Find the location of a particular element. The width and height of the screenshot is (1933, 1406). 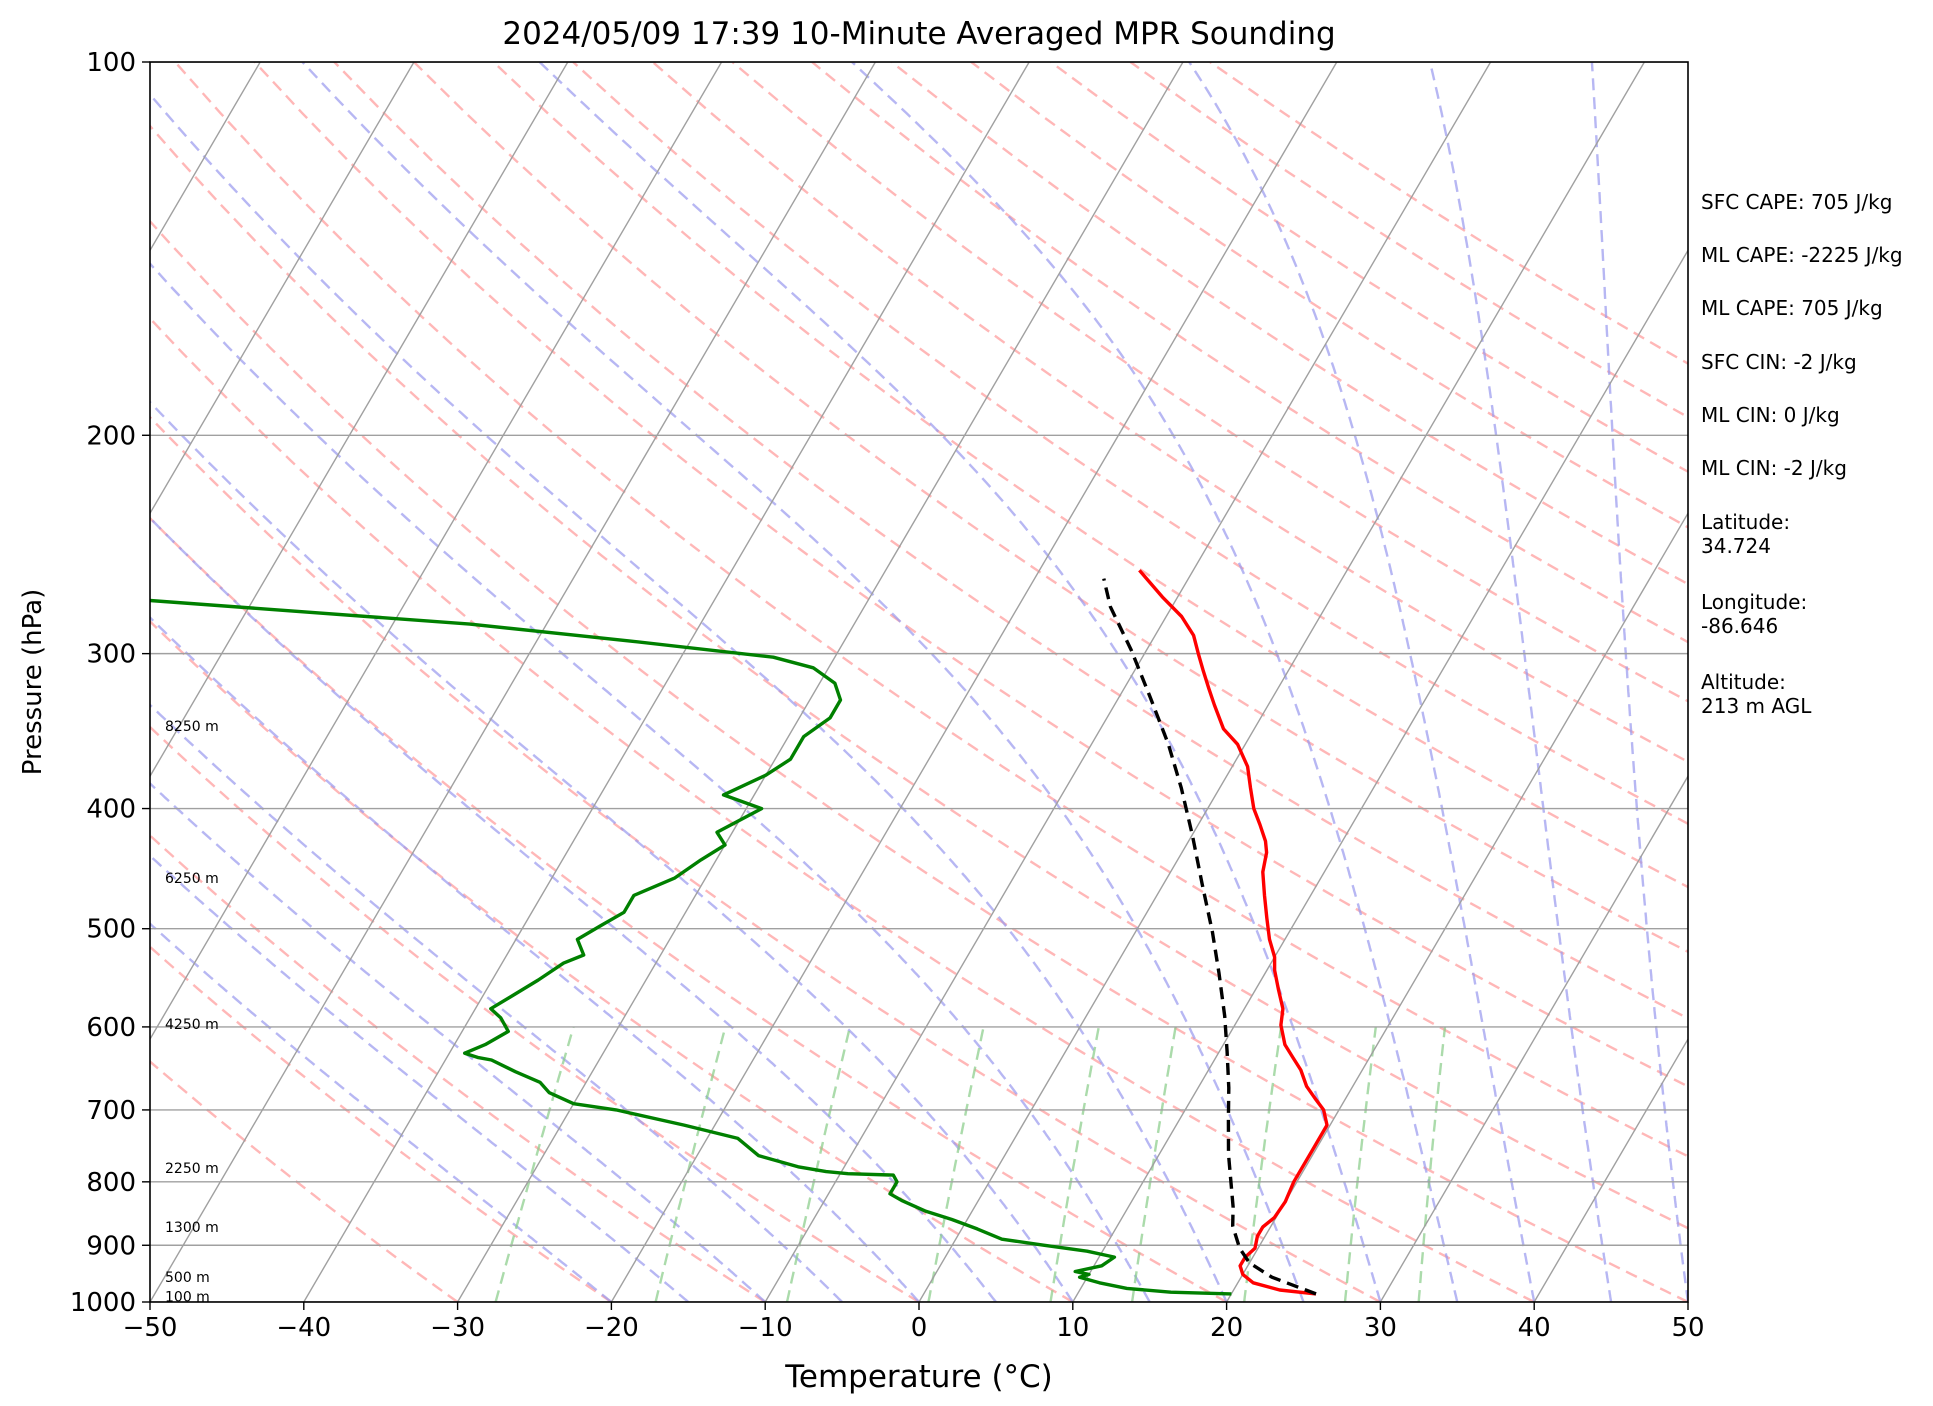

height-label: 6250 m is located at coordinates (192, 879).